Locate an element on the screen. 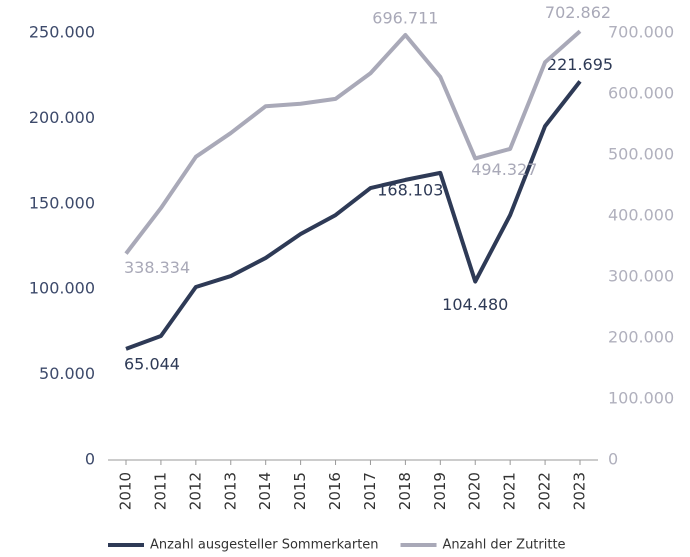 This screenshot has height=557, width=690. x-tick-label: 2021 is located at coordinates (510, 491).